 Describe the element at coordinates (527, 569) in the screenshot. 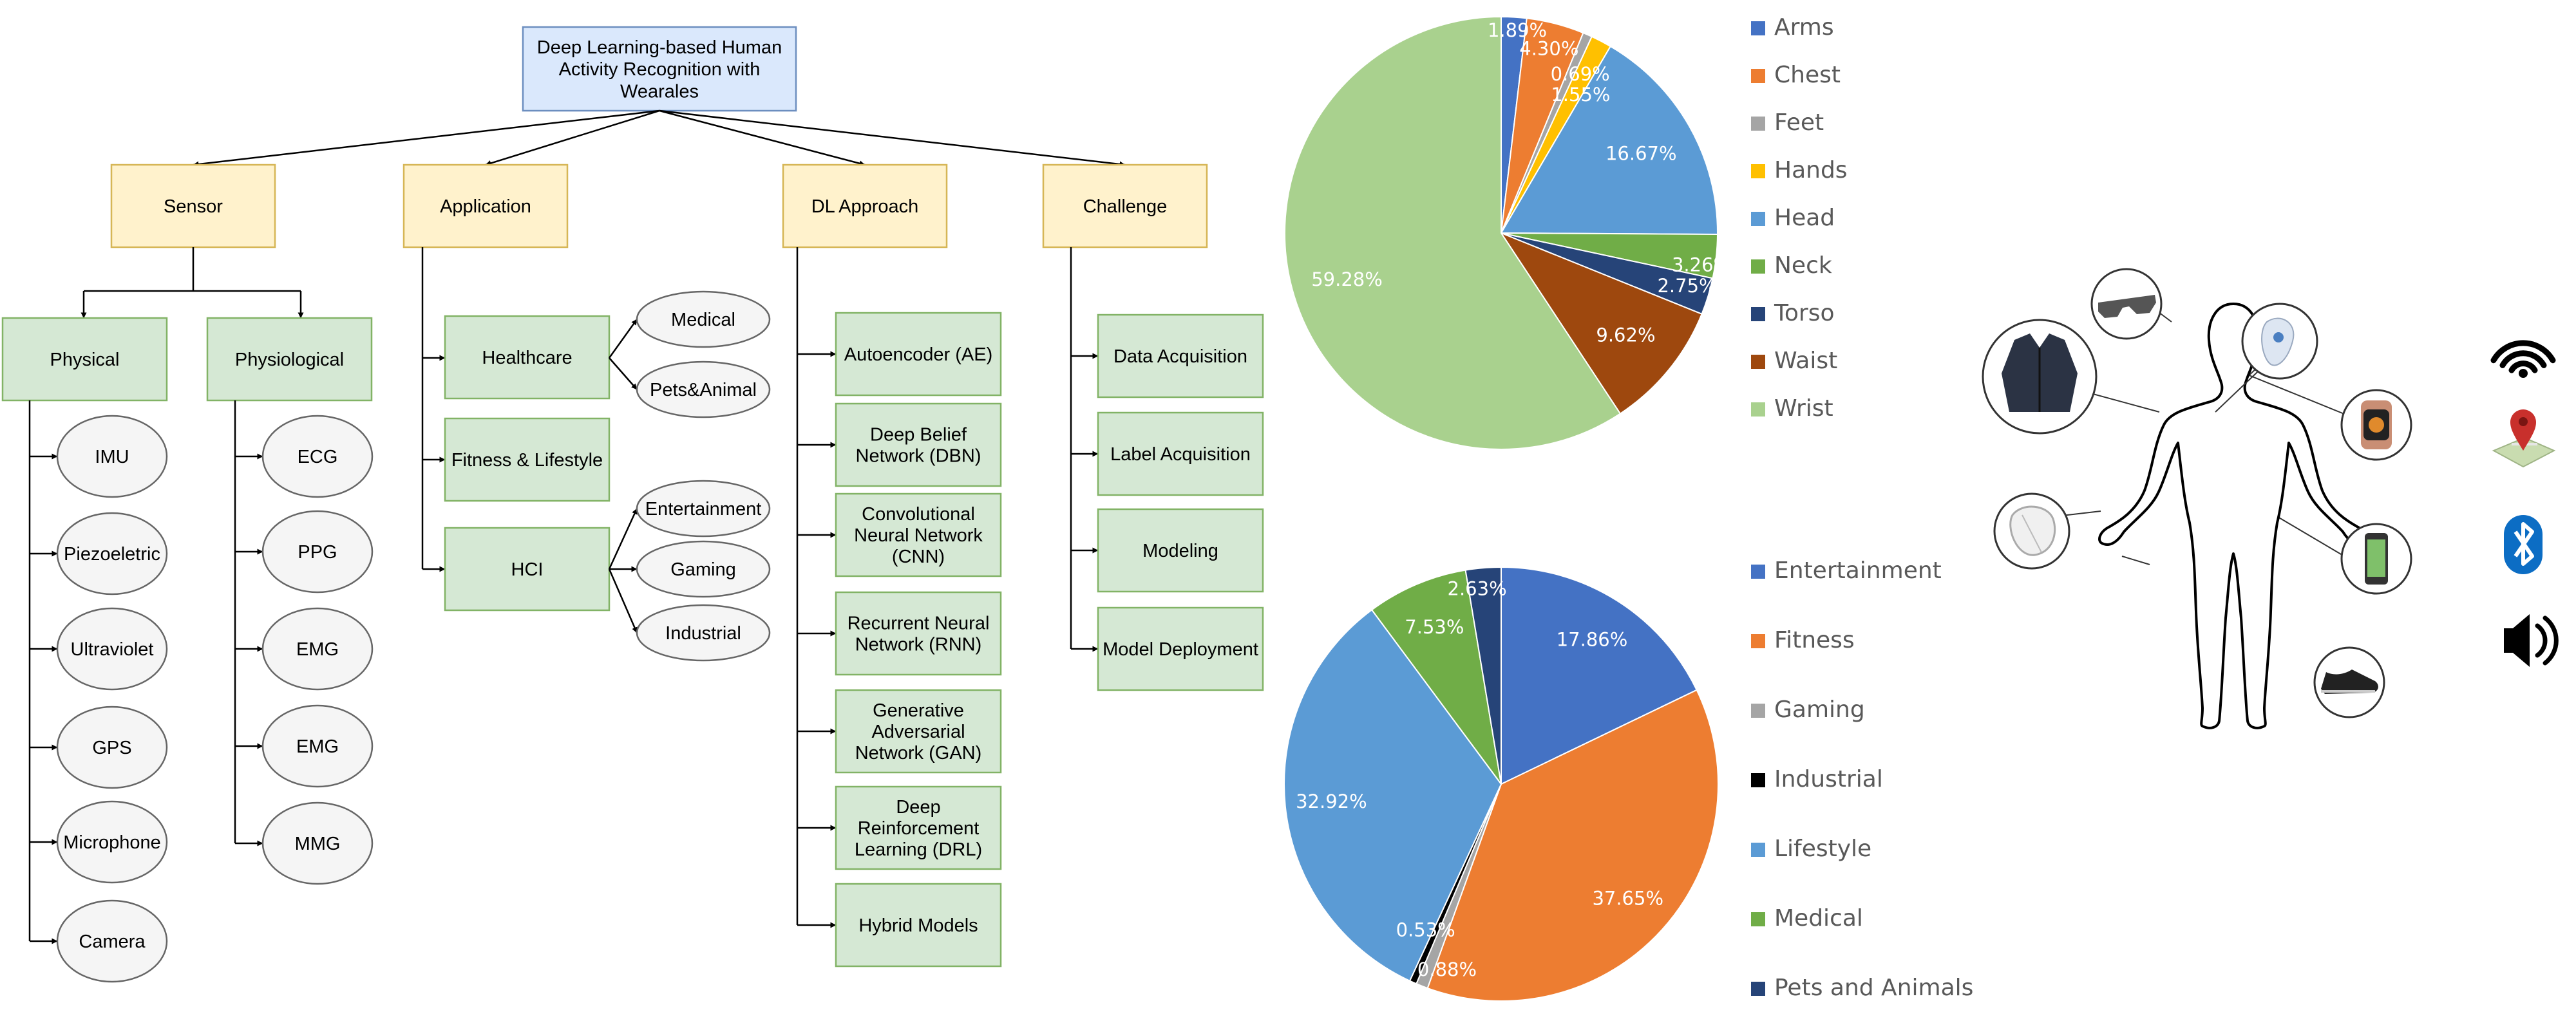

I see `application-hci-node-label: HCI` at that location.